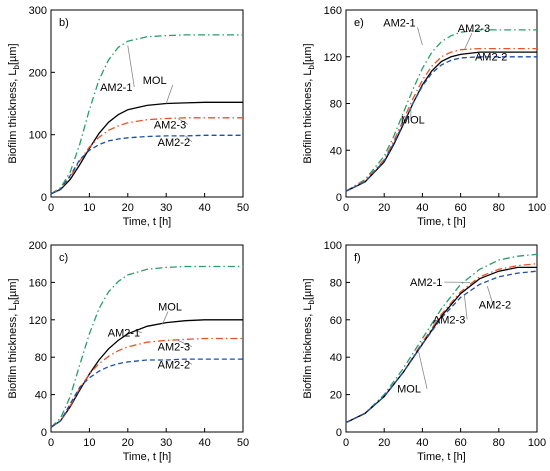  What do you see at coordinates (63, 258) in the screenshot?
I see `panel-label: c)` at bounding box center [63, 258].